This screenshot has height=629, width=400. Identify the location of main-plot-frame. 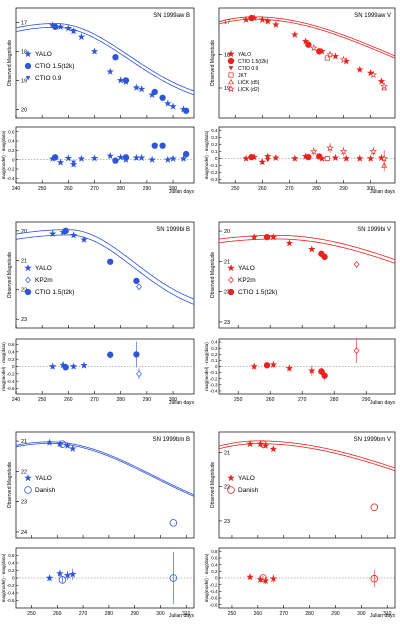
(307, 63).